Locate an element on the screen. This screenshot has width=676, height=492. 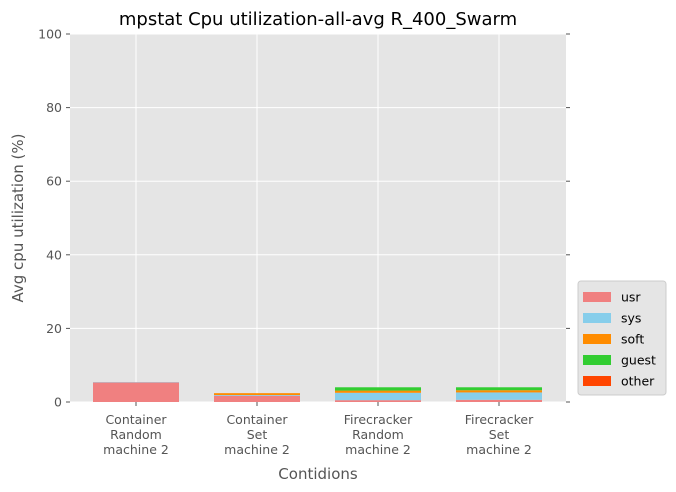
legend-label-sys: sys is located at coordinates (631, 318).